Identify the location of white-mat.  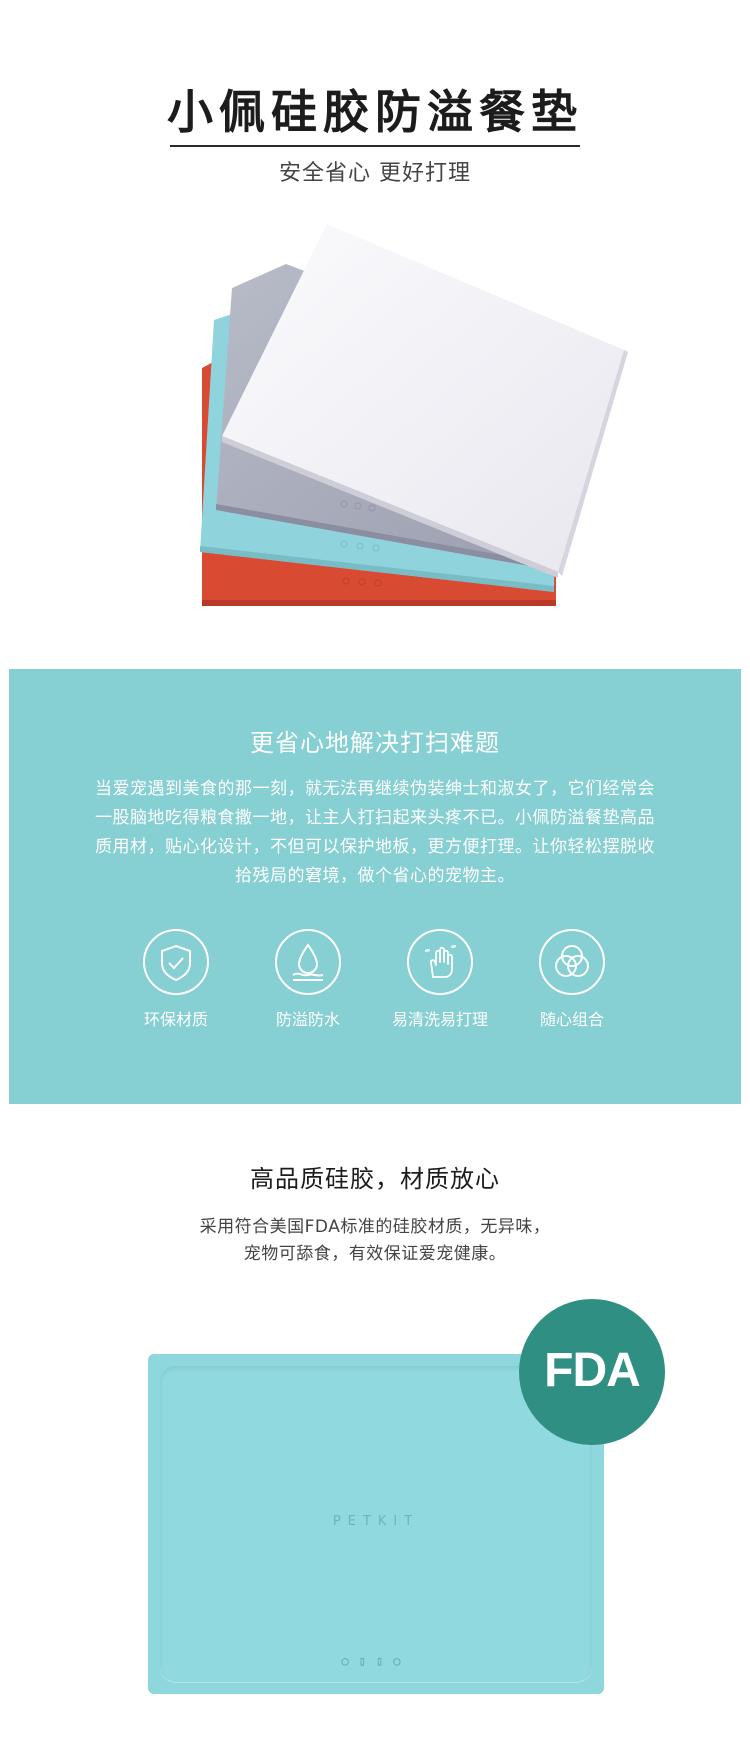
(423, 398).